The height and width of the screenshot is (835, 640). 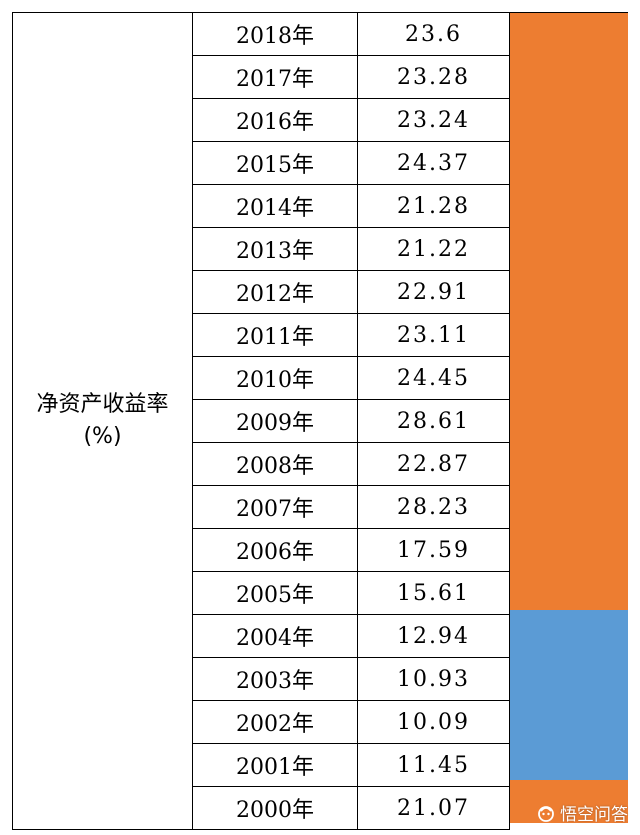 I want to click on table-row: 2001年 11.45, so click(x=261, y=765).